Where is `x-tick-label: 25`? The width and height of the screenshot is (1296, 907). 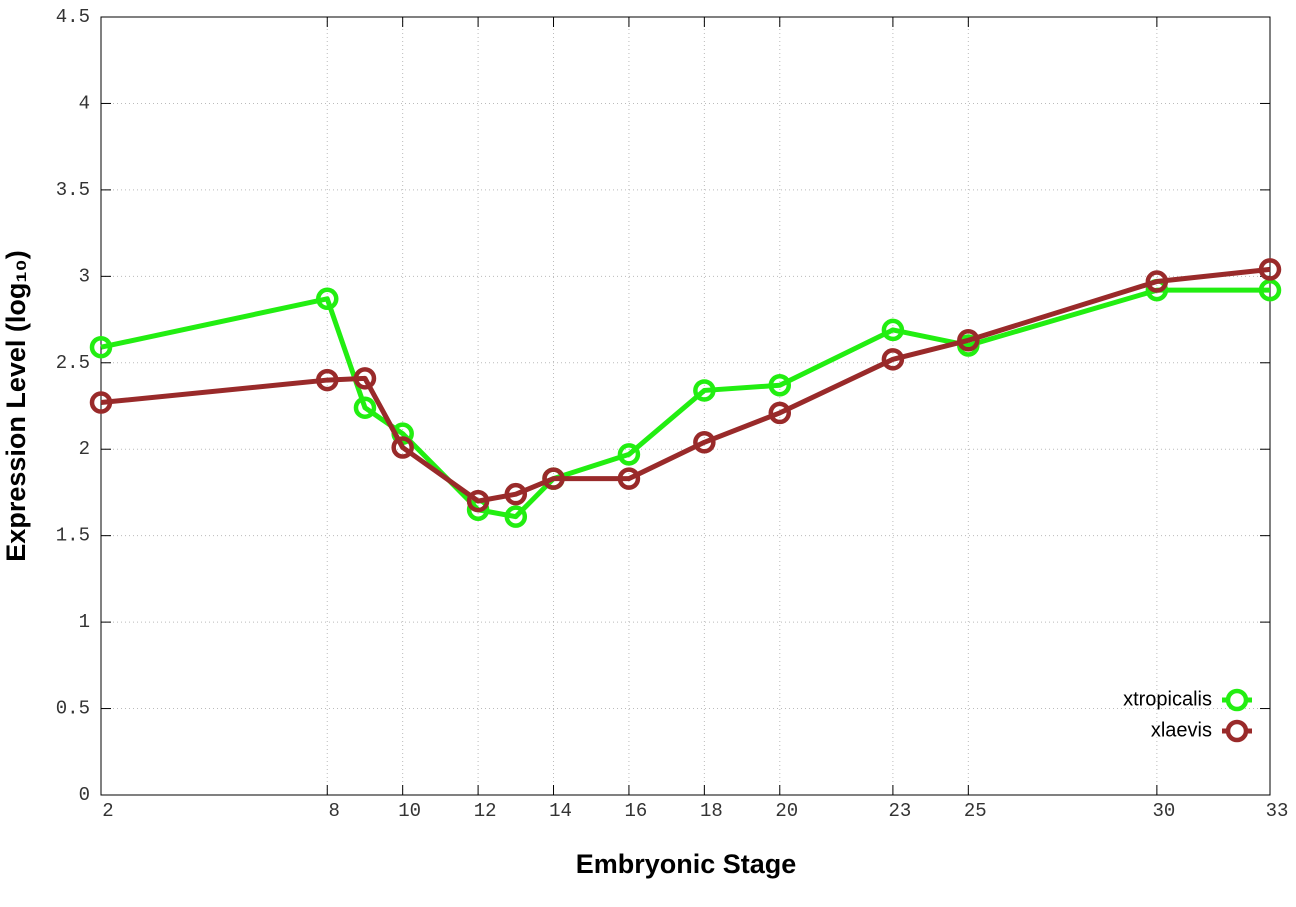 x-tick-label: 25 is located at coordinates (975, 811).